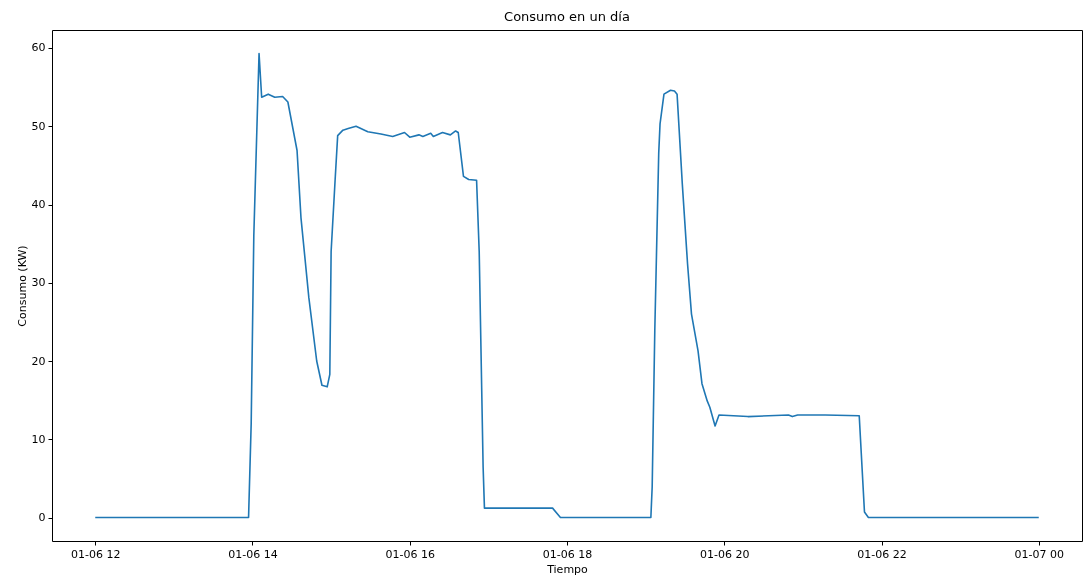 The height and width of the screenshot is (576, 1083). What do you see at coordinates (253, 554) in the screenshot?
I see `x-tick-label: 01-06 14` at bounding box center [253, 554].